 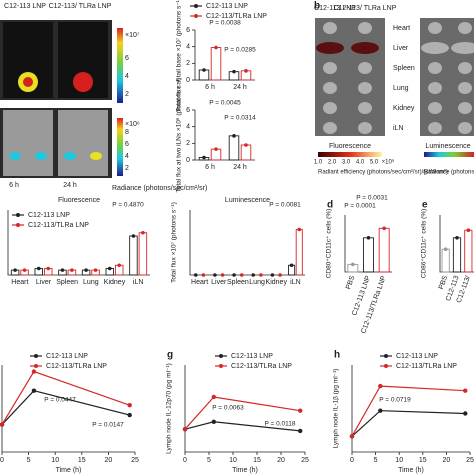 I want to click on organ-label: Kidney, so click(x=404, y=108).